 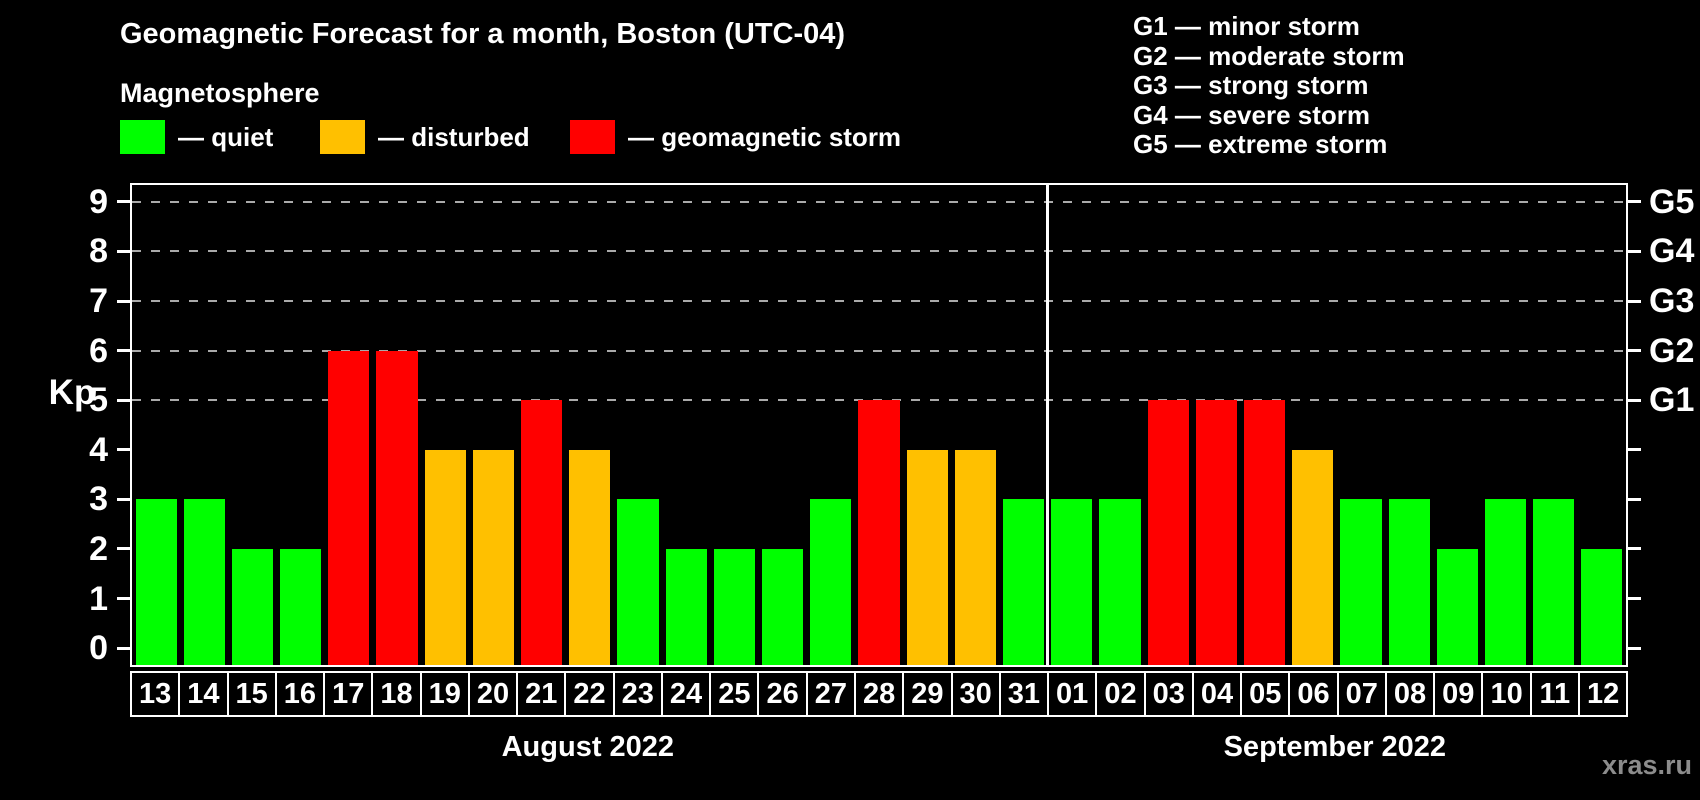 I want to click on y-axis-label-2: 2, so click(x=98, y=548).